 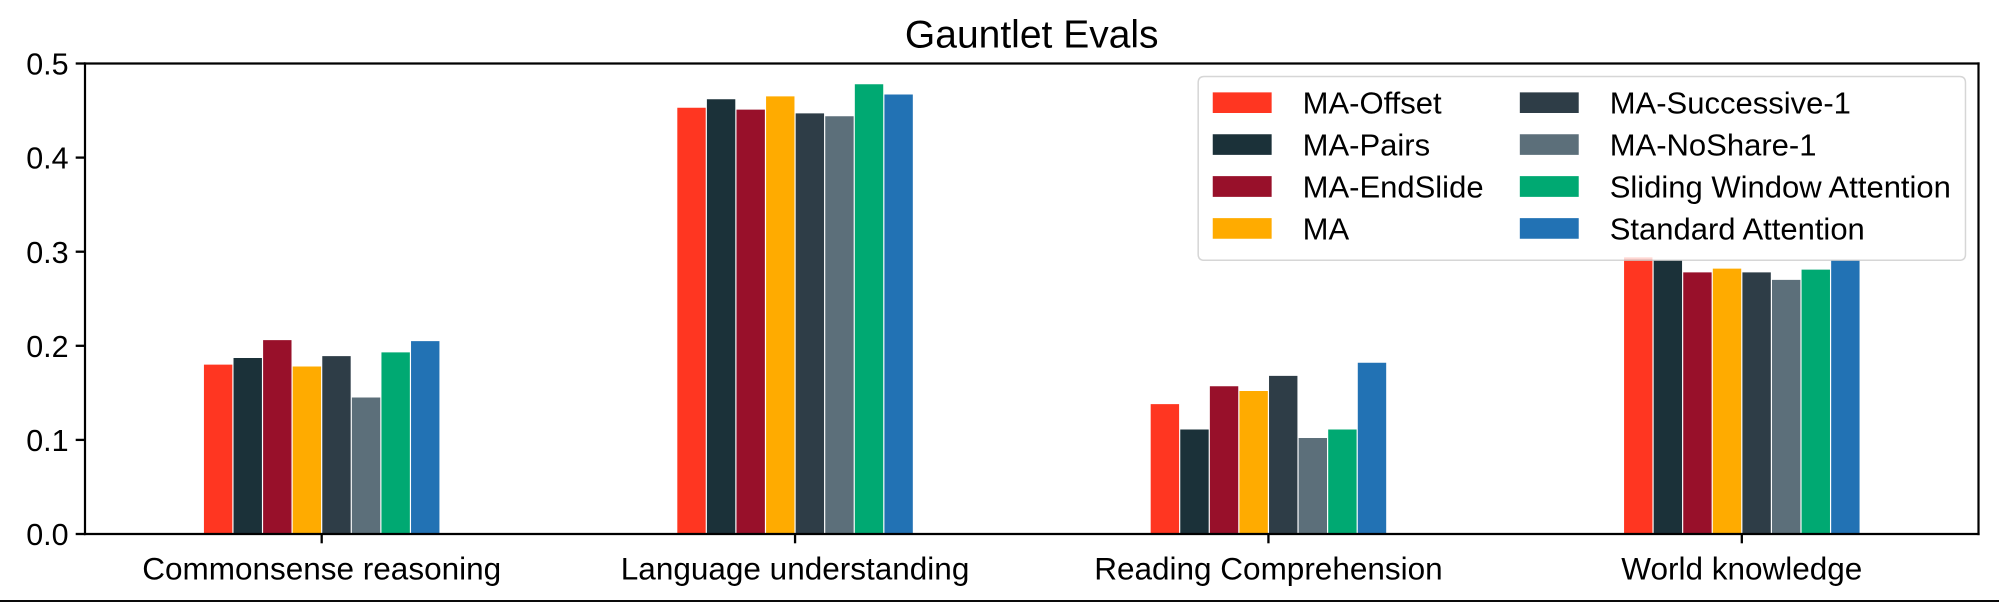 What do you see at coordinates (1780, 186) in the screenshot?
I see `svg-text: Sliding Window Attention` at bounding box center [1780, 186].